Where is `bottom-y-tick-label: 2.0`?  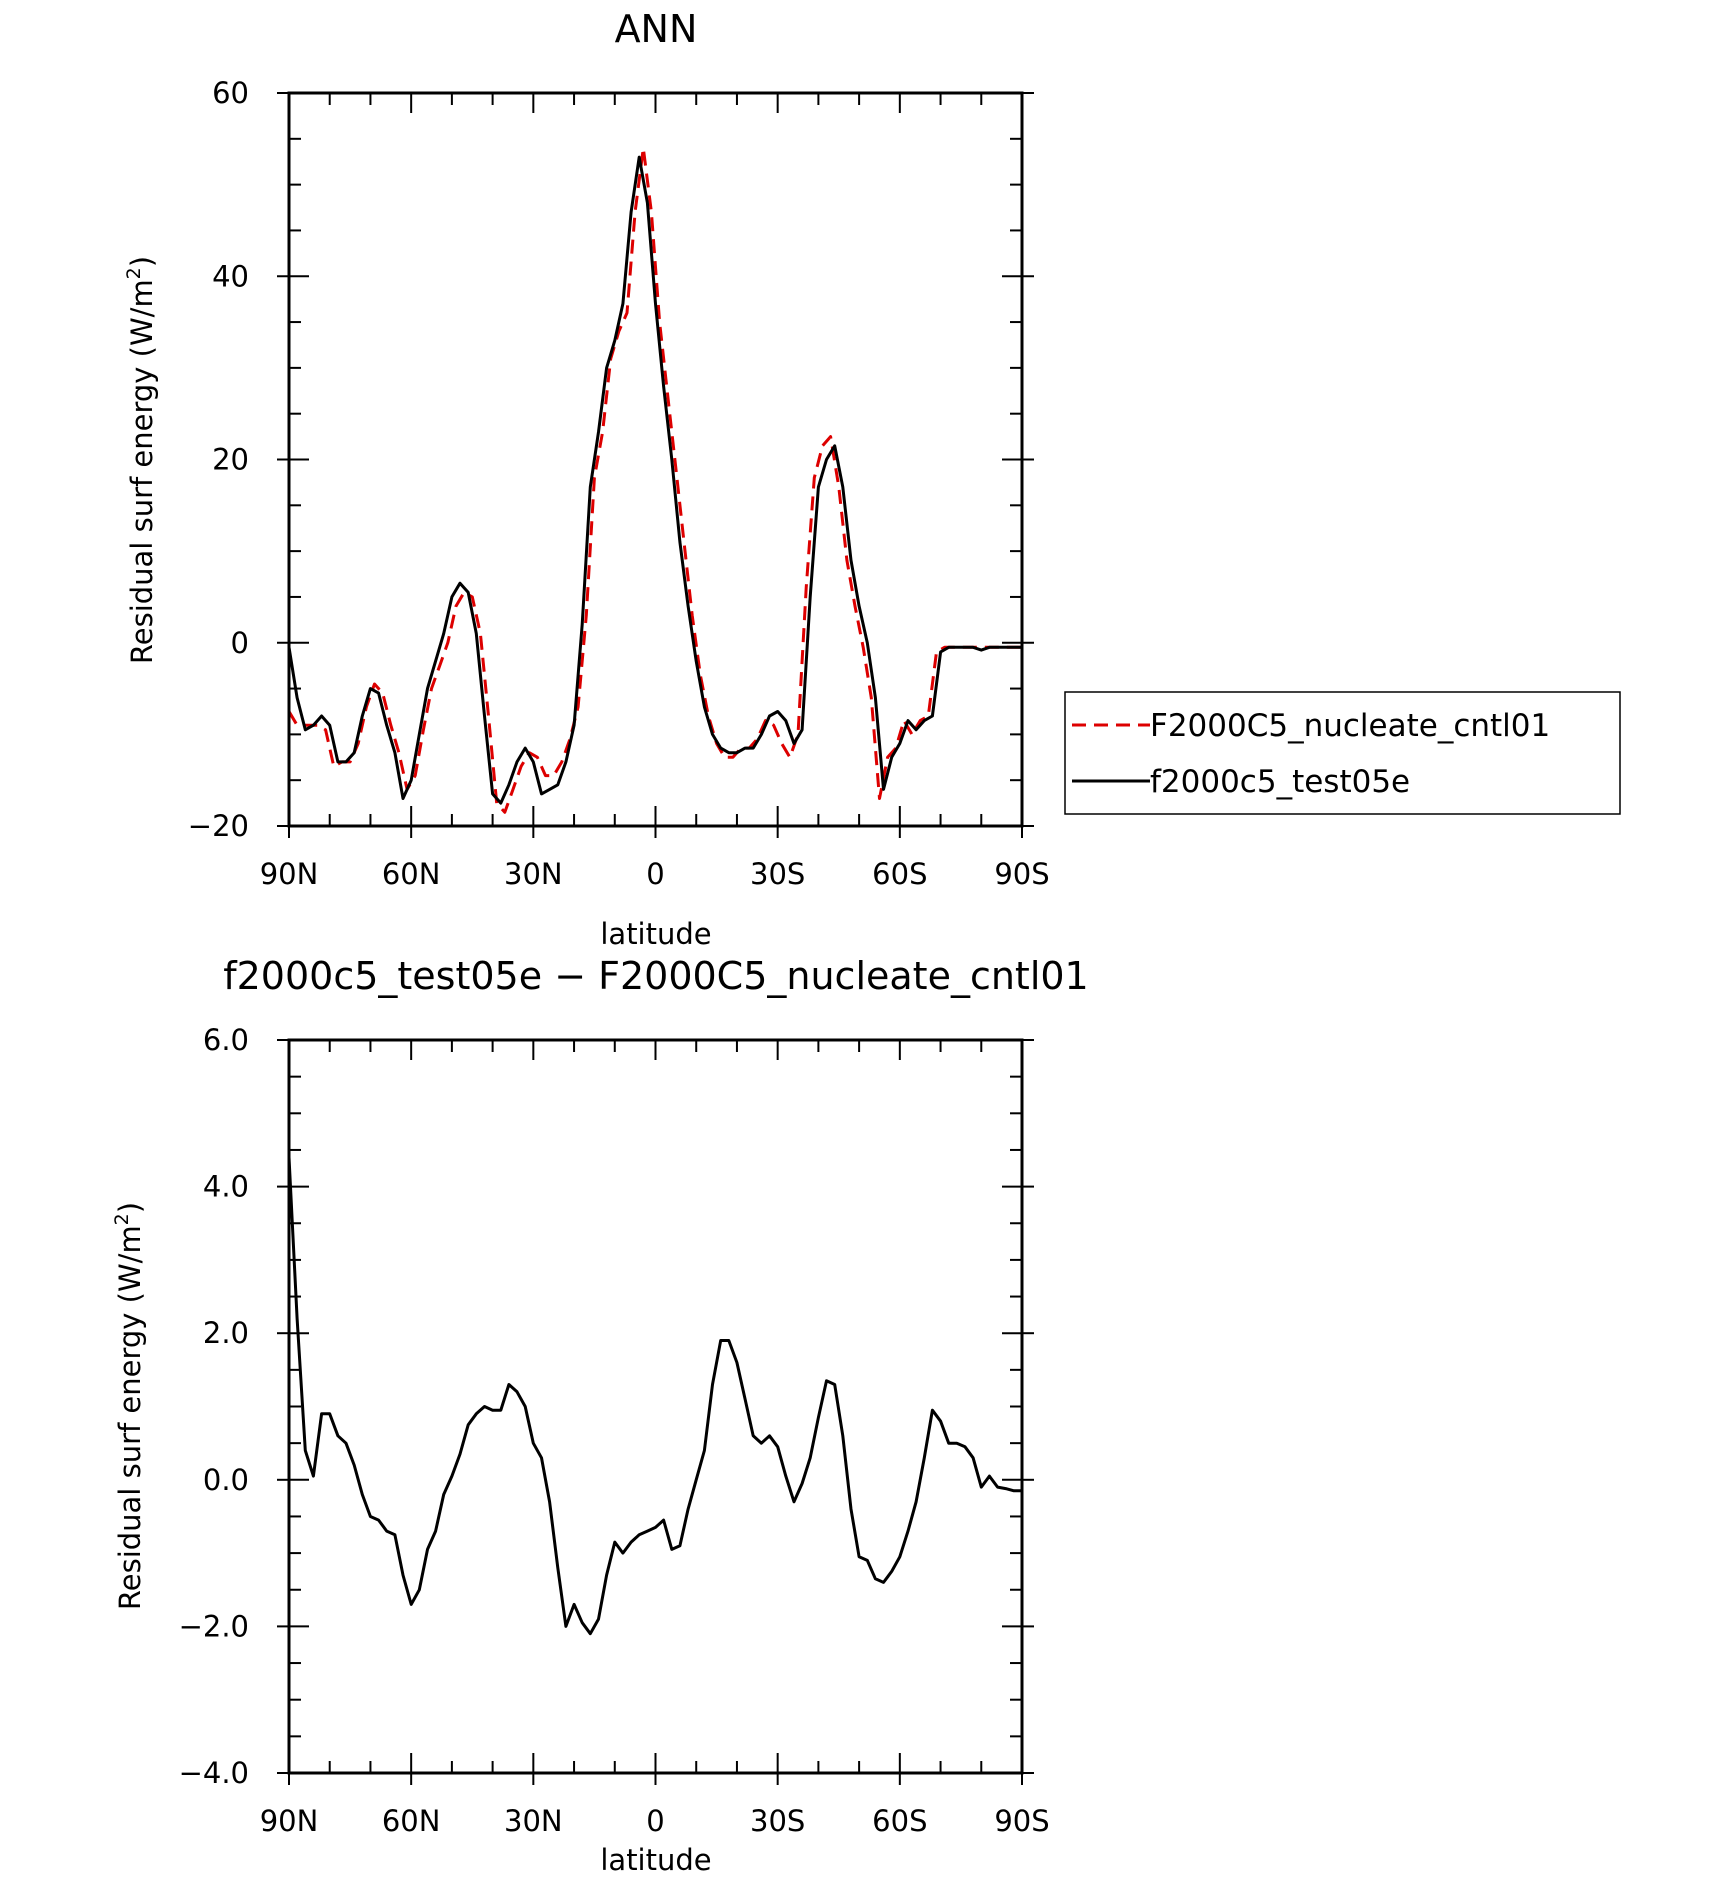 bottom-y-tick-label: 2.0 is located at coordinates (226, 1333).